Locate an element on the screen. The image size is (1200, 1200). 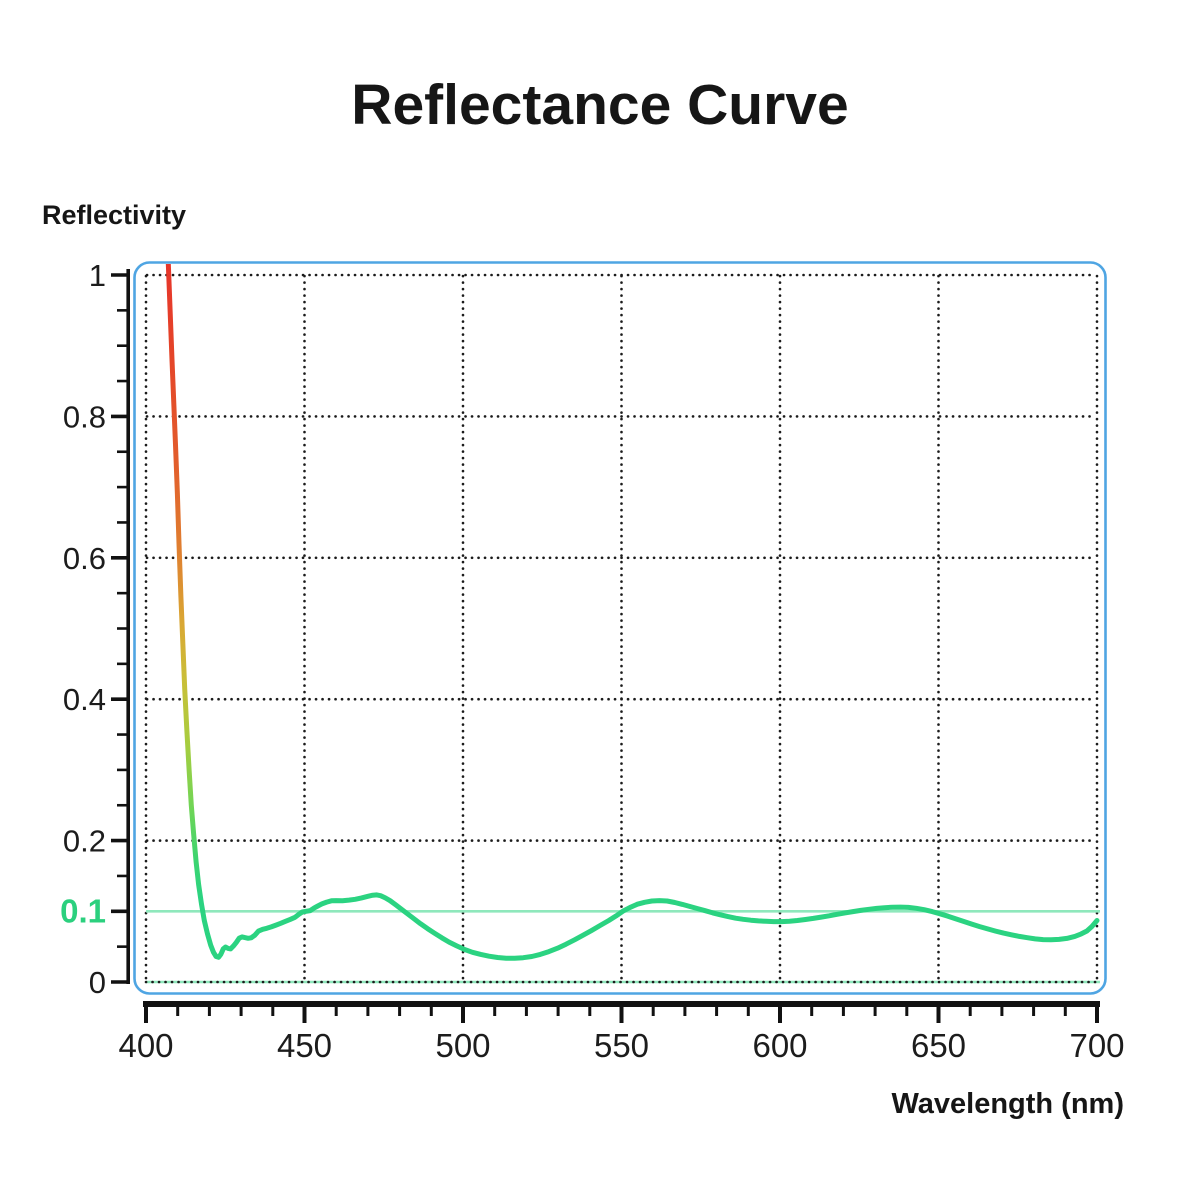
y-tick-label: 0 is located at coordinates (97, 982).